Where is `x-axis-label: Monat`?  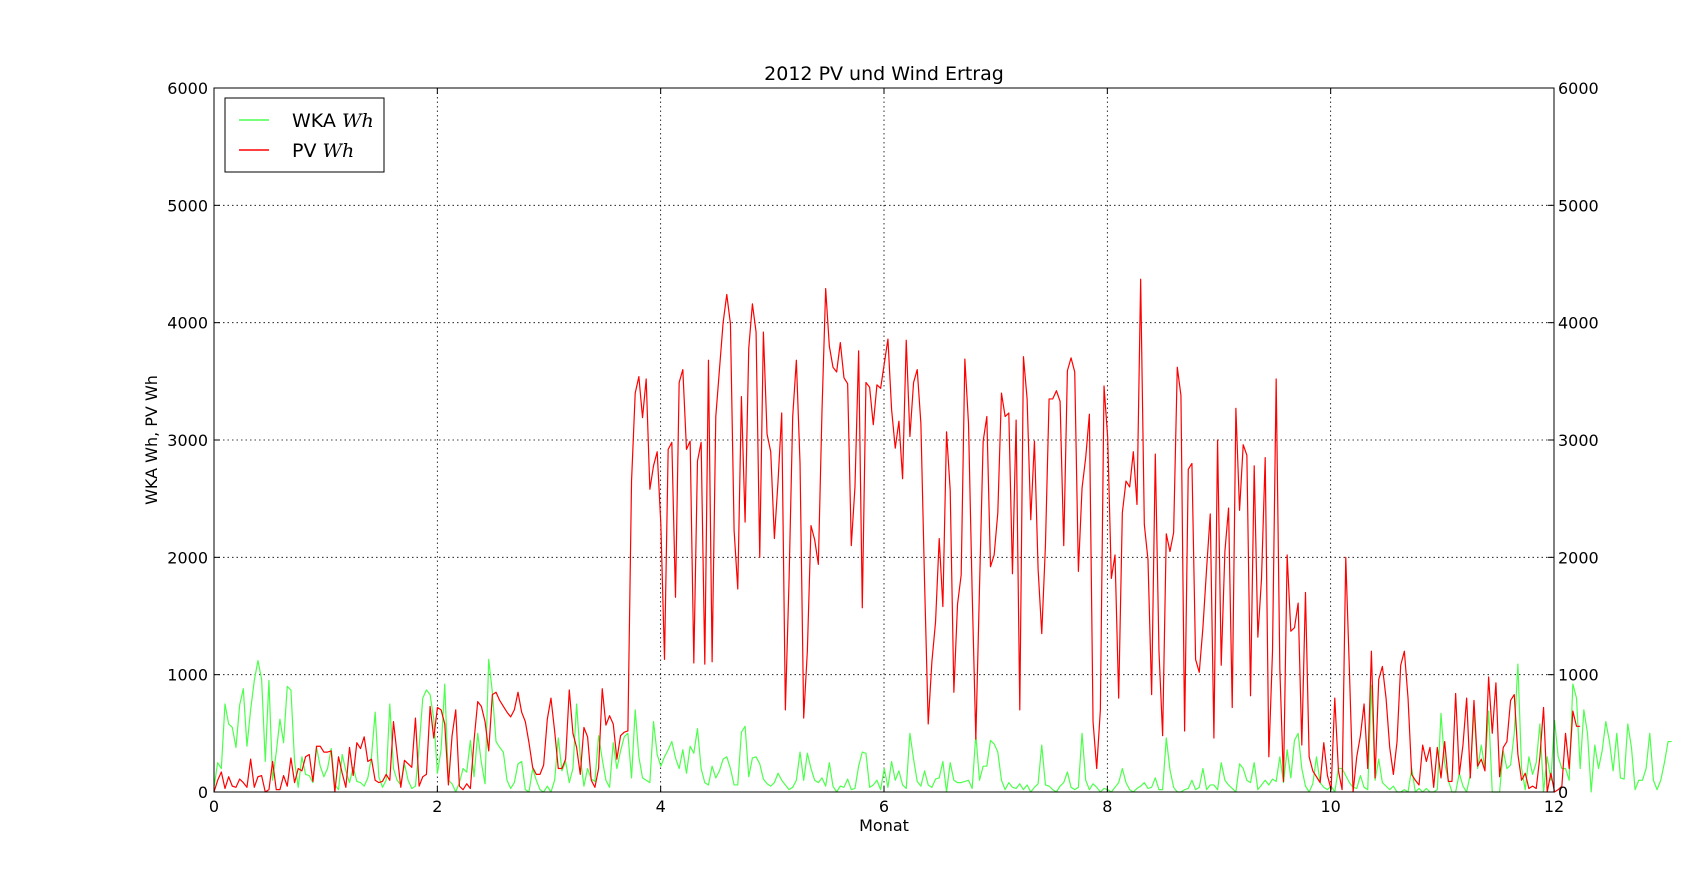 x-axis-label: Monat is located at coordinates (884, 825).